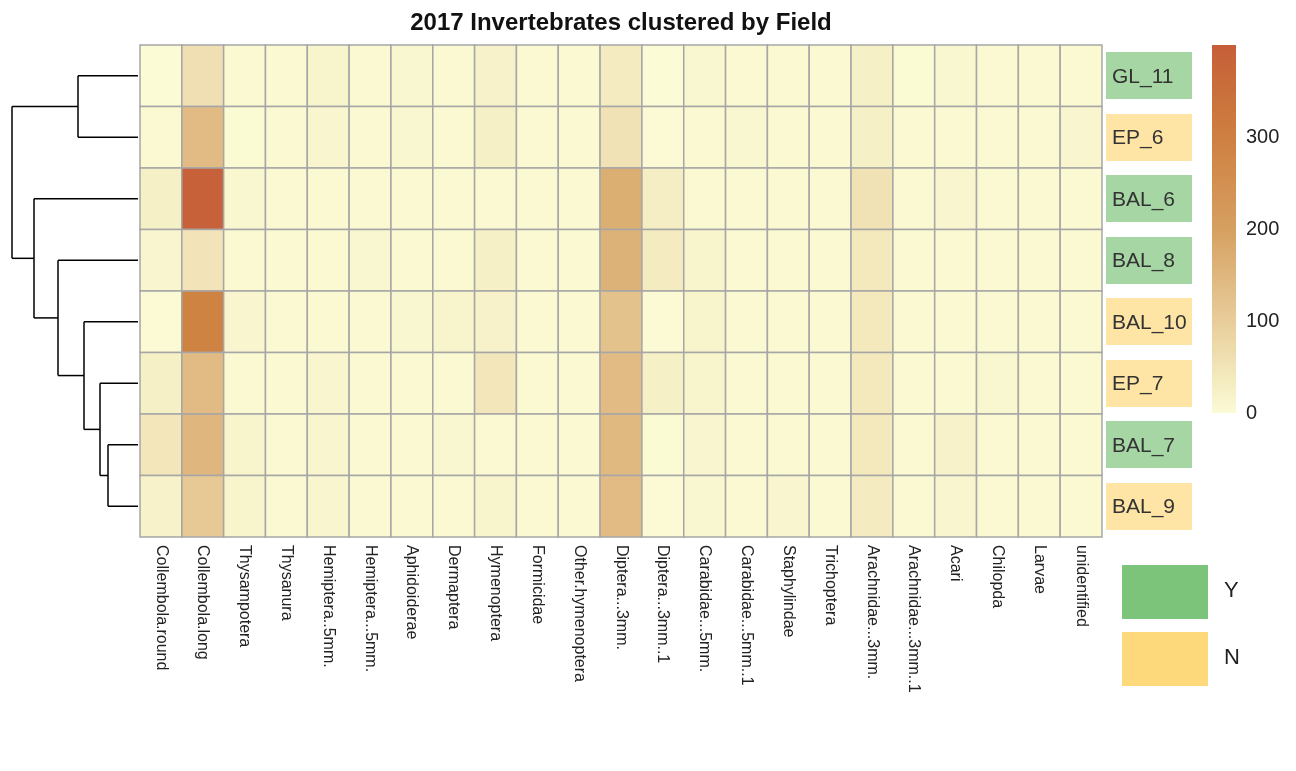 The width and height of the screenshot is (1296, 771). I want to click on x-tick-label: Thysampotera, so click(246, 596).